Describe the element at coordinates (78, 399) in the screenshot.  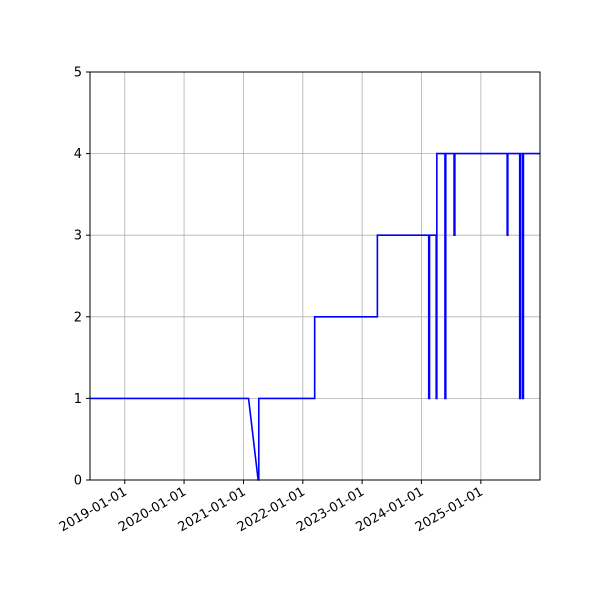
I see `y-tick-label: 1` at that location.